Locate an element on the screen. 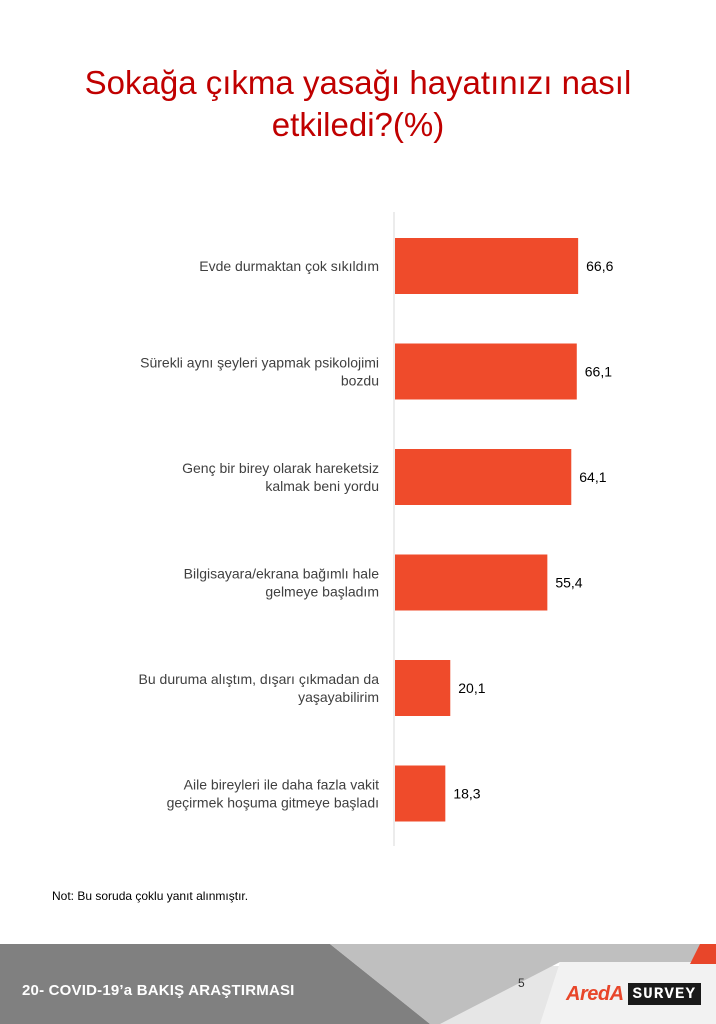  title-line-1: Sokağa çıkma yasağı hayatınızı nasıl is located at coordinates (358, 82).